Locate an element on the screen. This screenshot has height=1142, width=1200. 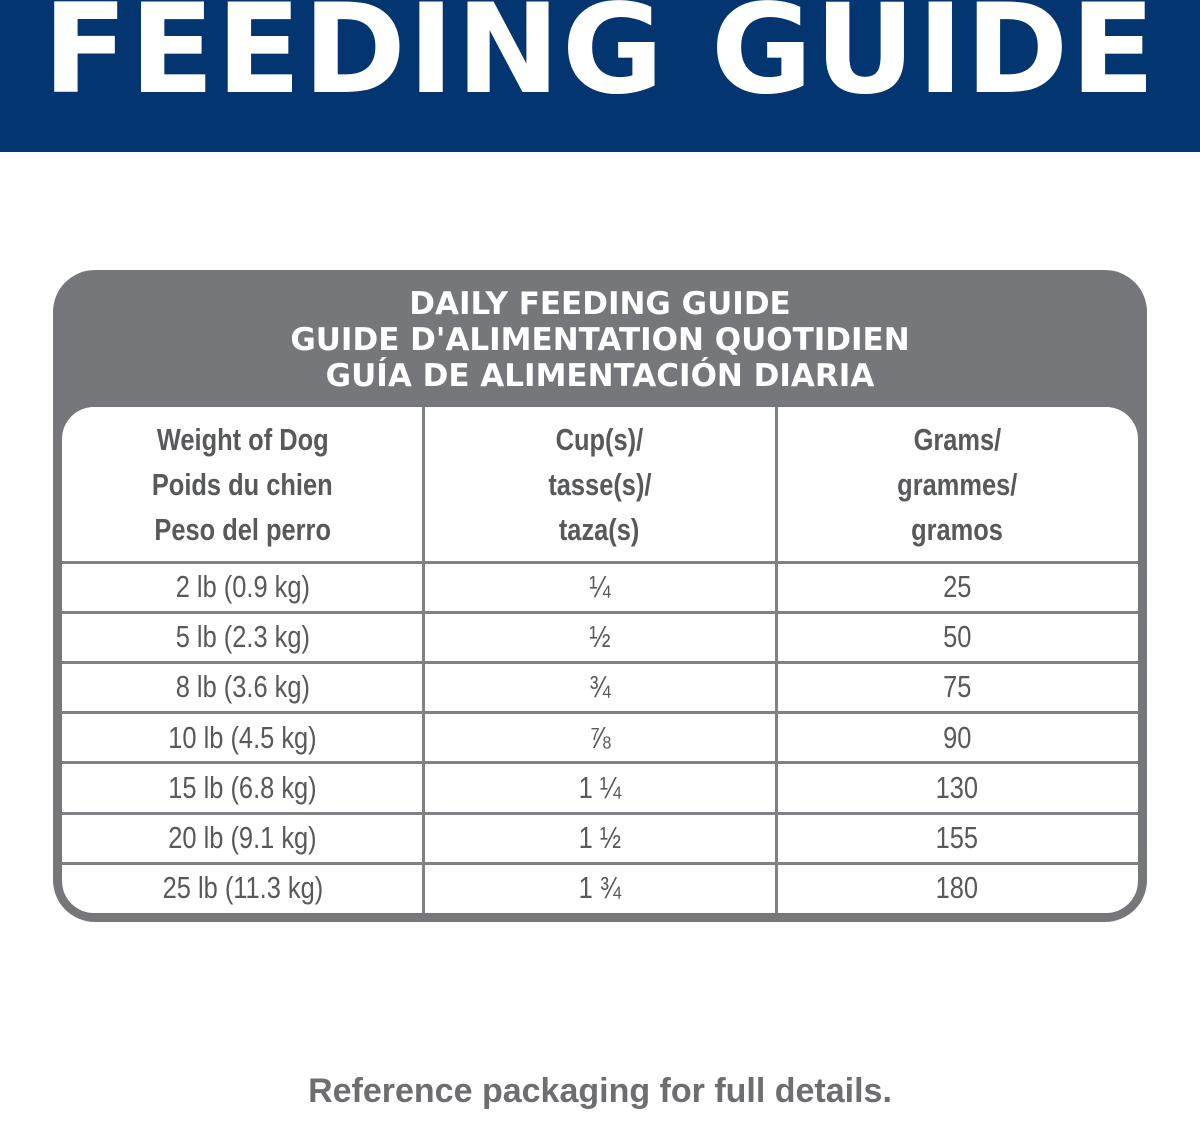
table-cell: 180 is located at coordinates (957, 888).